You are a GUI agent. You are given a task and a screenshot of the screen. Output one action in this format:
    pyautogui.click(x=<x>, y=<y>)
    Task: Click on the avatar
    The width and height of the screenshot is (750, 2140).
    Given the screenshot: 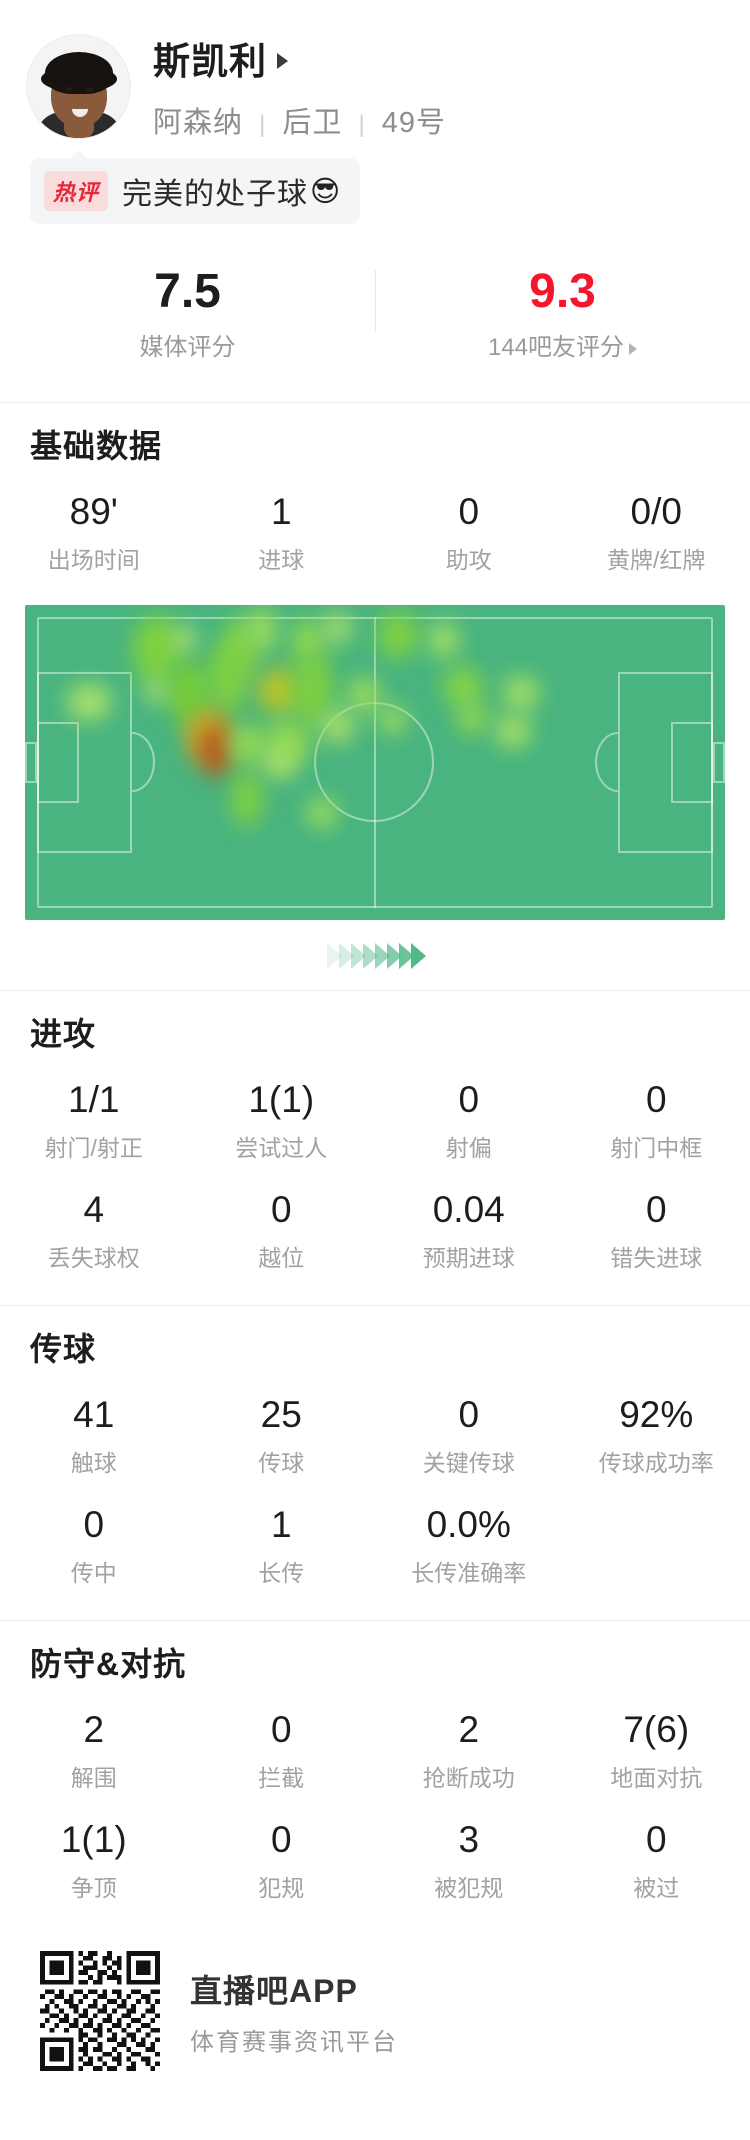 What is the action you would take?
    pyautogui.click(x=78, y=86)
    